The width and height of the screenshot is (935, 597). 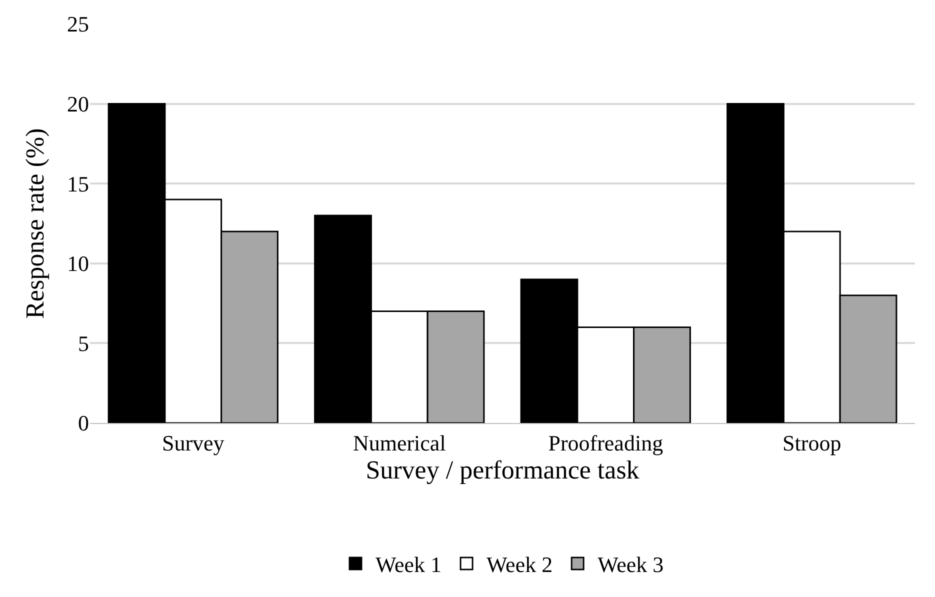 I want to click on y-tick-label: 15, so click(x=78, y=183).